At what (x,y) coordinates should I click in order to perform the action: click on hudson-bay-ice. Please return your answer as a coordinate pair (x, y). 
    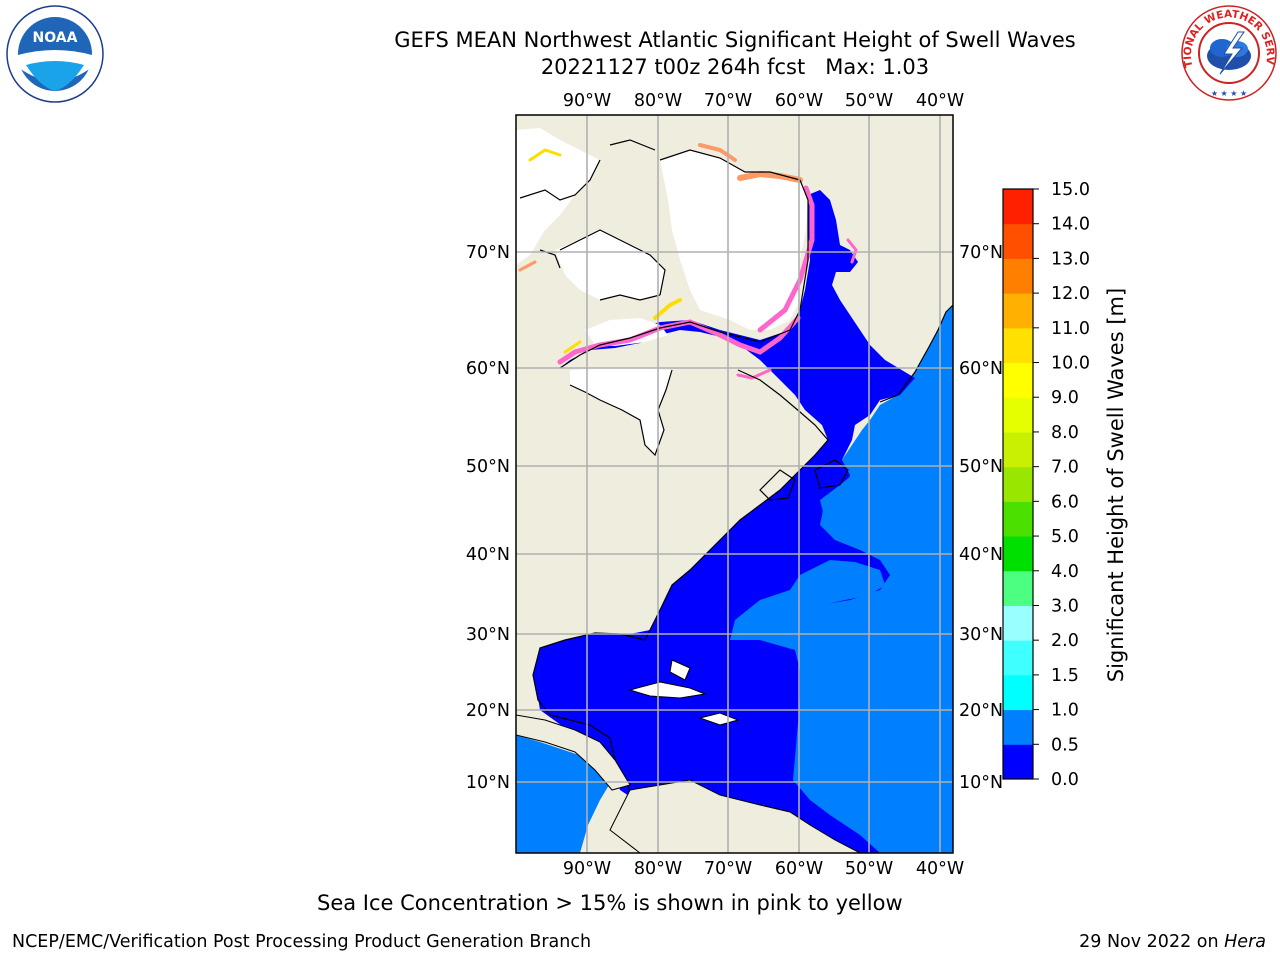
    Looking at the image, I should click on (621, 411).